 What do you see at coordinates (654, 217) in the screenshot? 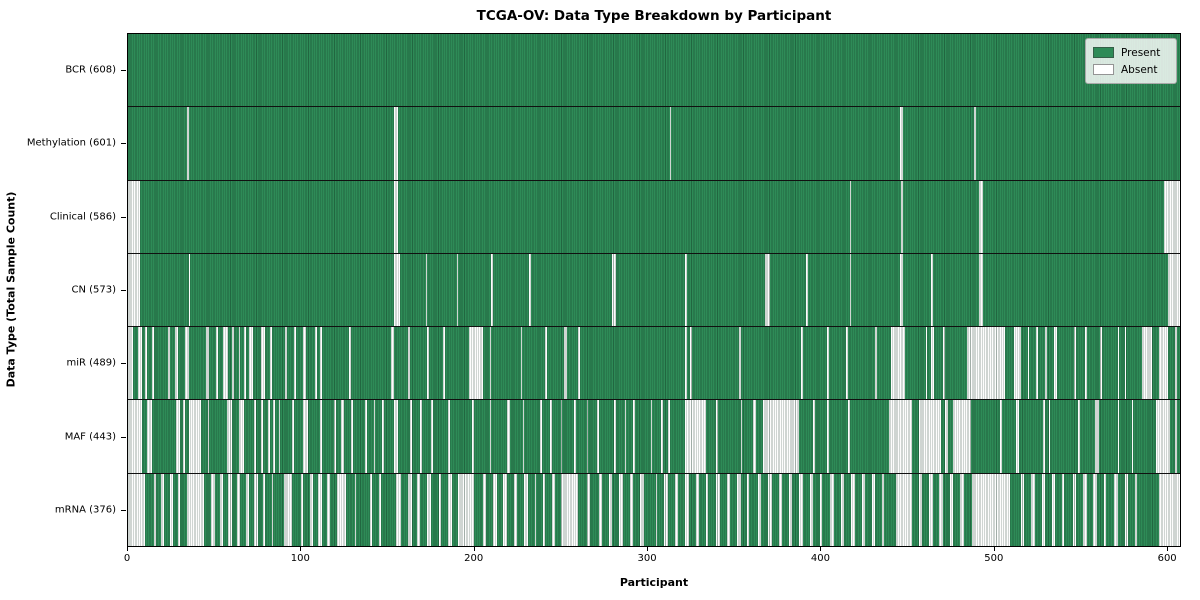
I see `heatmap-row-clinical` at bounding box center [654, 217].